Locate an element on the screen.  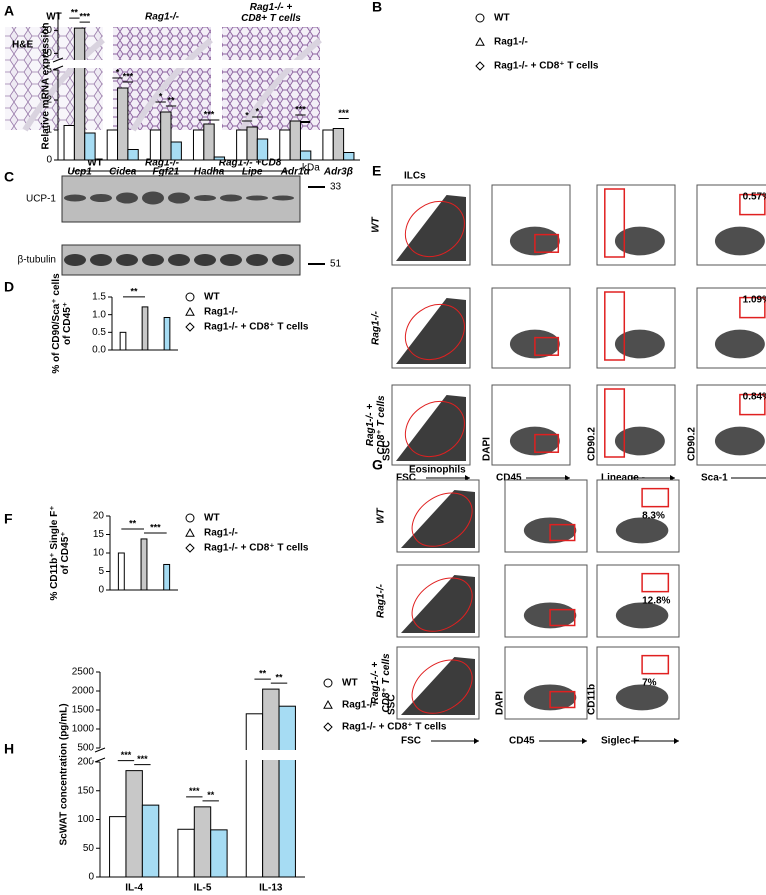
y-tick-label: 0.0 is located at coordinates (99, 350).